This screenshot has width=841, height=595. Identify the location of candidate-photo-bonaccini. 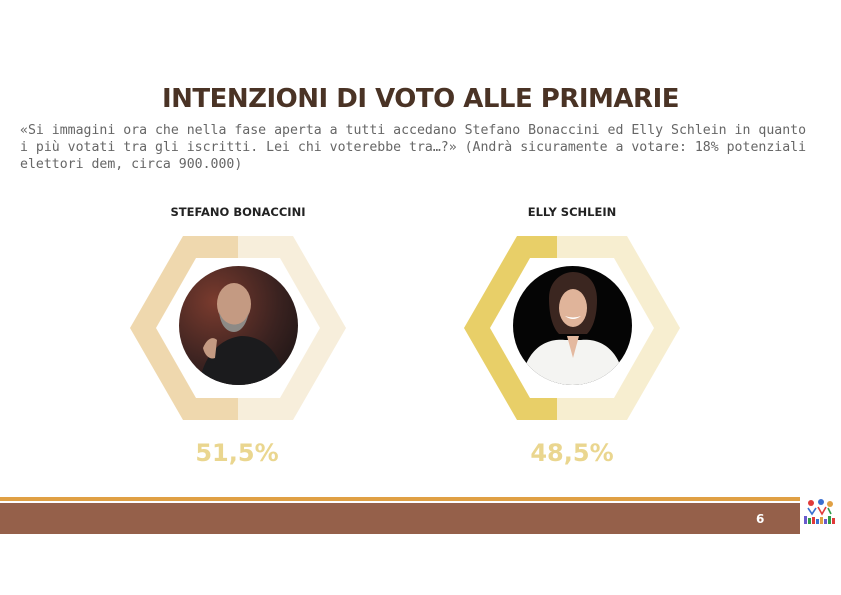
(238, 325).